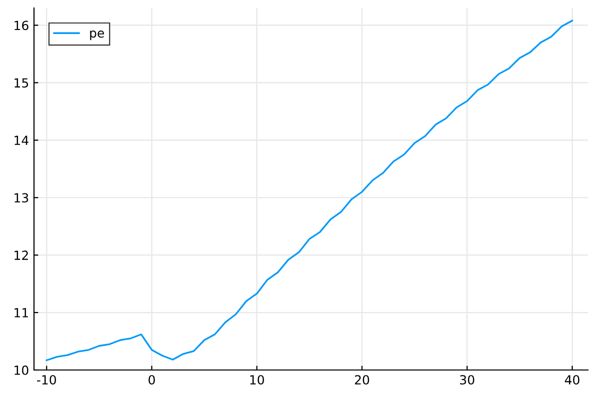 This screenshot has width=600, height=400. What do you see at coordinates (97, 35) in the screenshot?
I see `legend-label: pe` at bounding box center [97, 35].